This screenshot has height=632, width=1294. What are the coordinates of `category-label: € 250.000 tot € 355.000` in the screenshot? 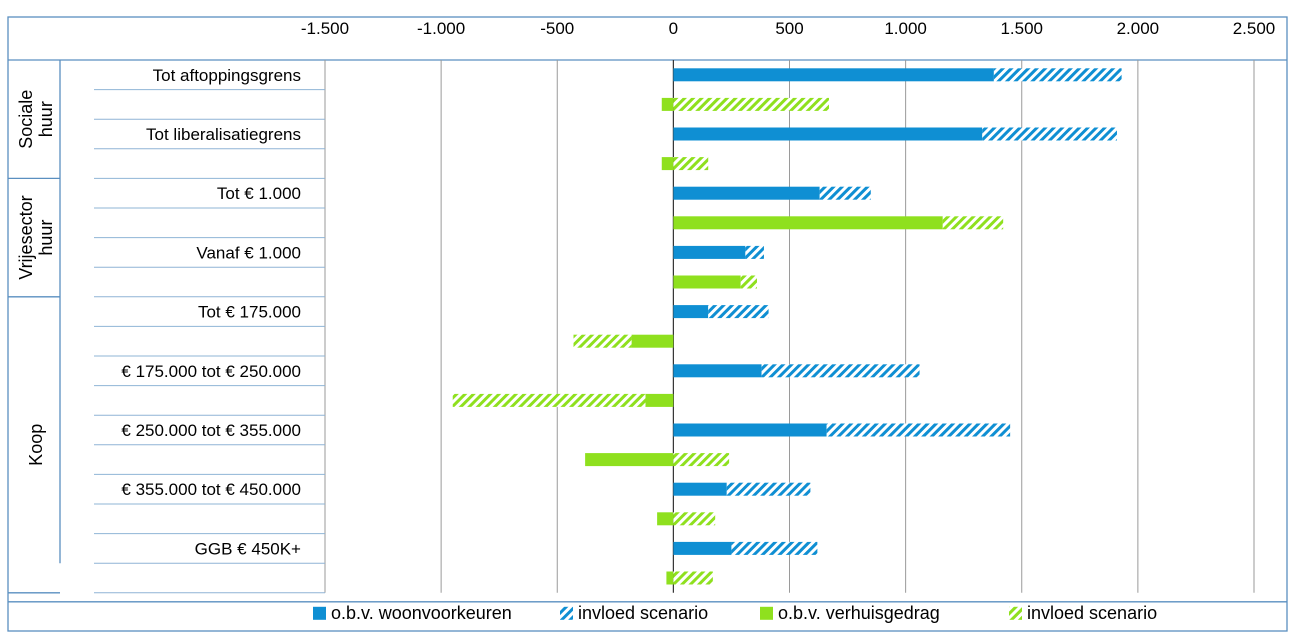 It's located at (211, 430).